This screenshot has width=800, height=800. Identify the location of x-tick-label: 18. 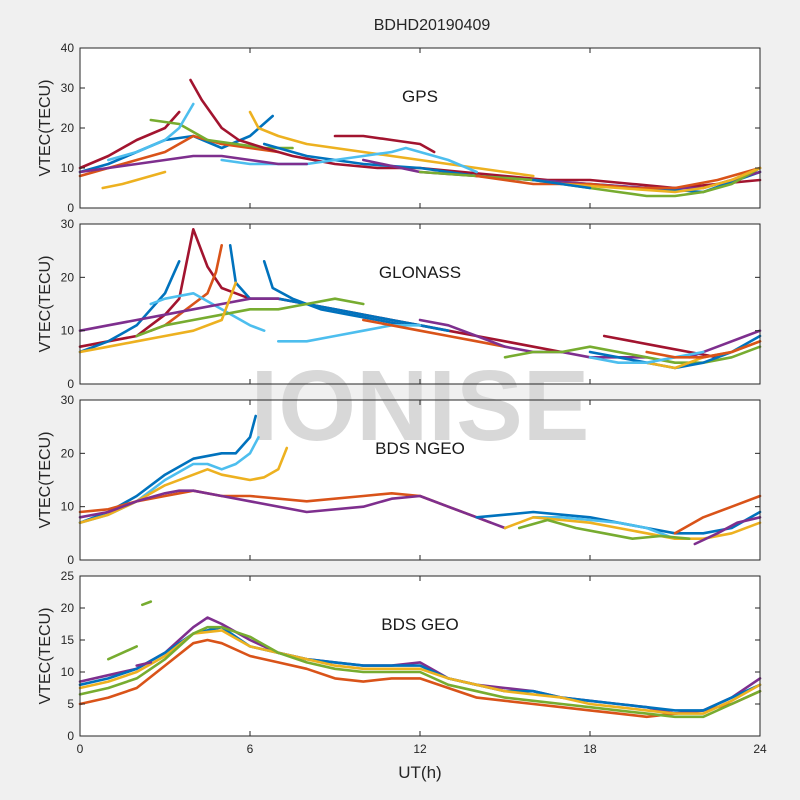
(590, 749).